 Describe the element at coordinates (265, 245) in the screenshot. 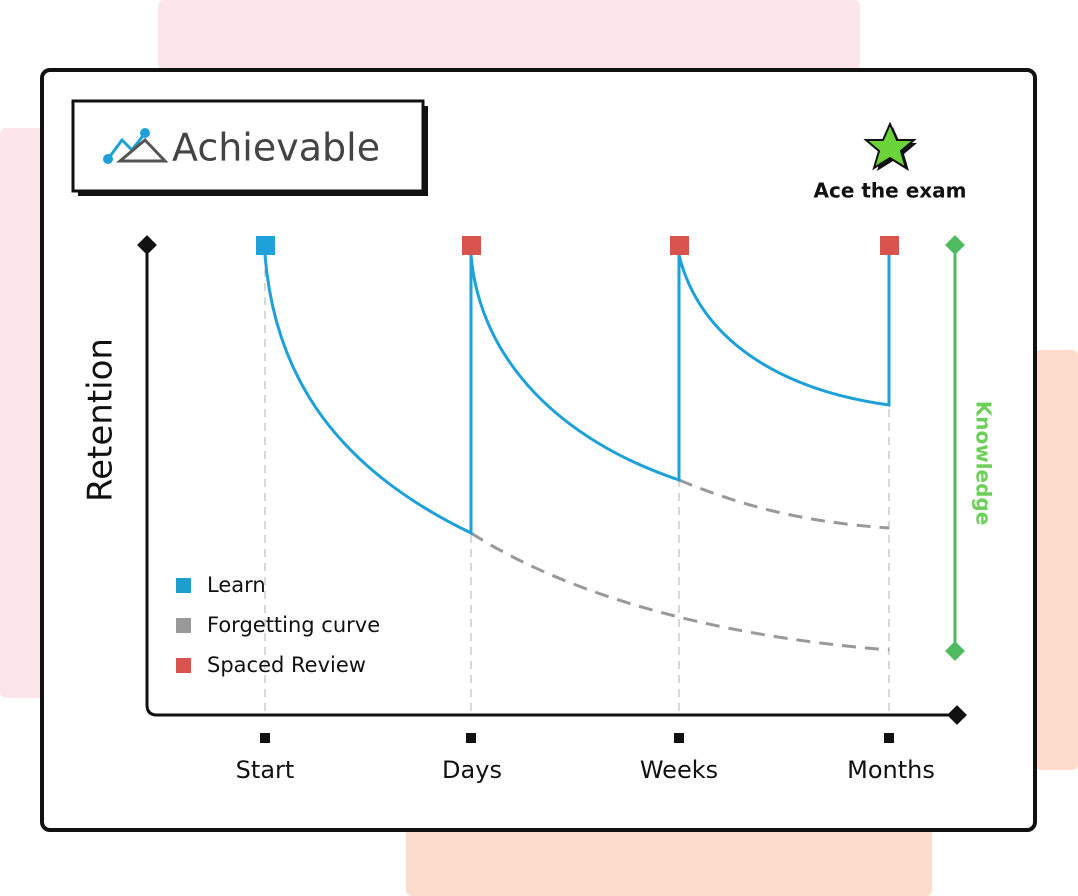

I see `learn-marker` at that location.